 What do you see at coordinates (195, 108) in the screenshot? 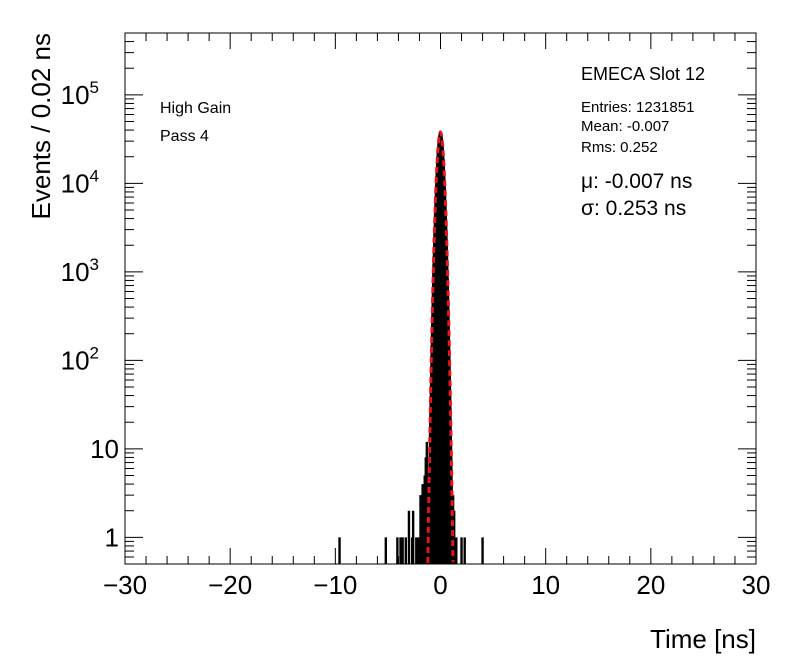
I see `label-high-gain: High Gain` at bounding box center [195, 108].